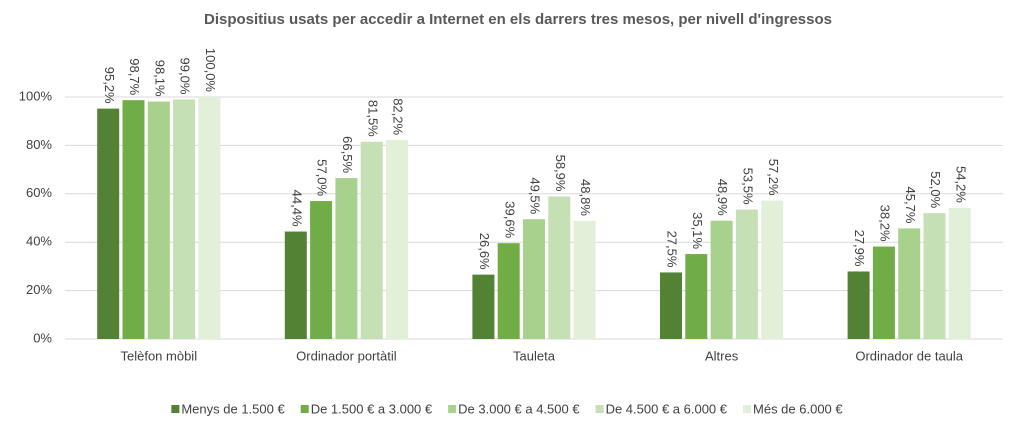 This screenshot has width=1015, height=423. Describe the element at coordinates (109, 85) in the screenshot. I see `data-label: 95,2%` at that location.